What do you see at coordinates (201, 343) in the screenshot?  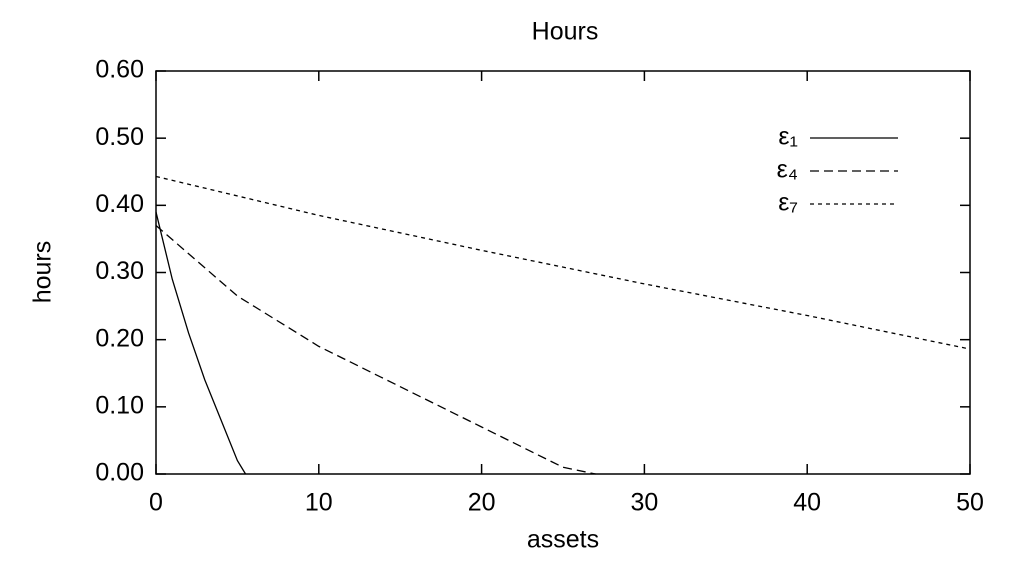 I see `series-line` at bounding box center [201, 343].